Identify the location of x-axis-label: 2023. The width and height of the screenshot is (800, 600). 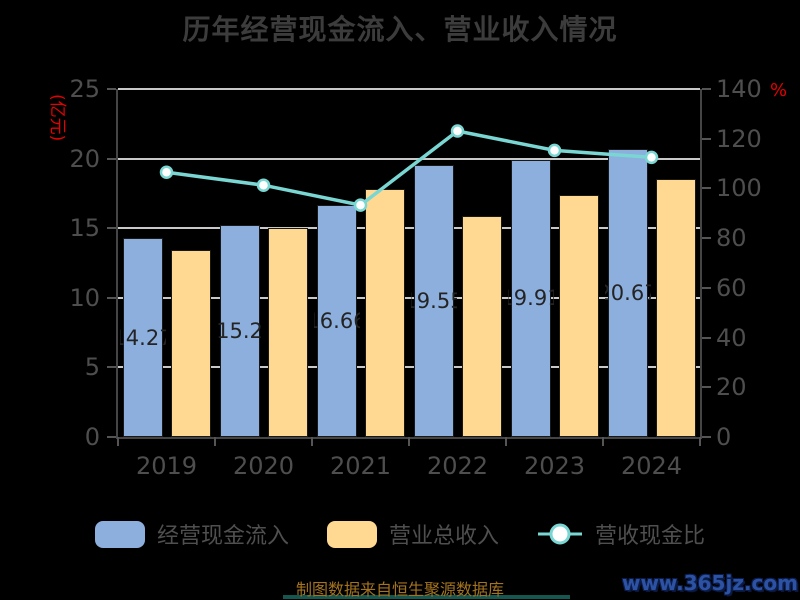
(554, 466).